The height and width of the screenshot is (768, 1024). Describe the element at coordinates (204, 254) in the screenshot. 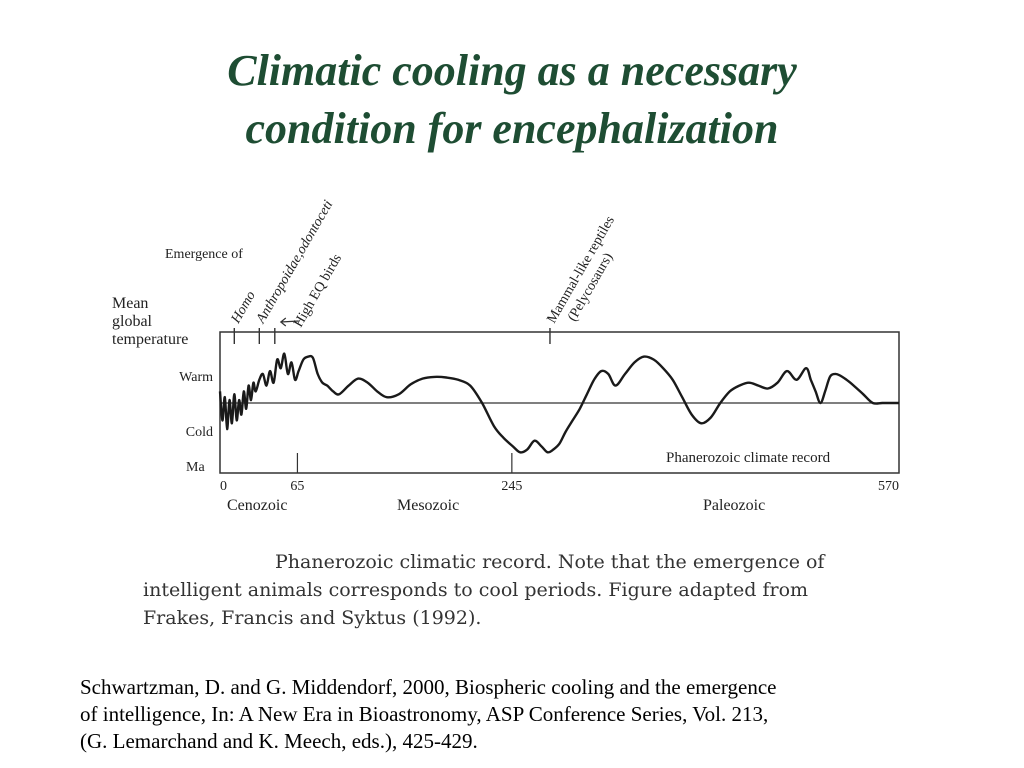

I see `emergence-heading: Emergence of` at that location.